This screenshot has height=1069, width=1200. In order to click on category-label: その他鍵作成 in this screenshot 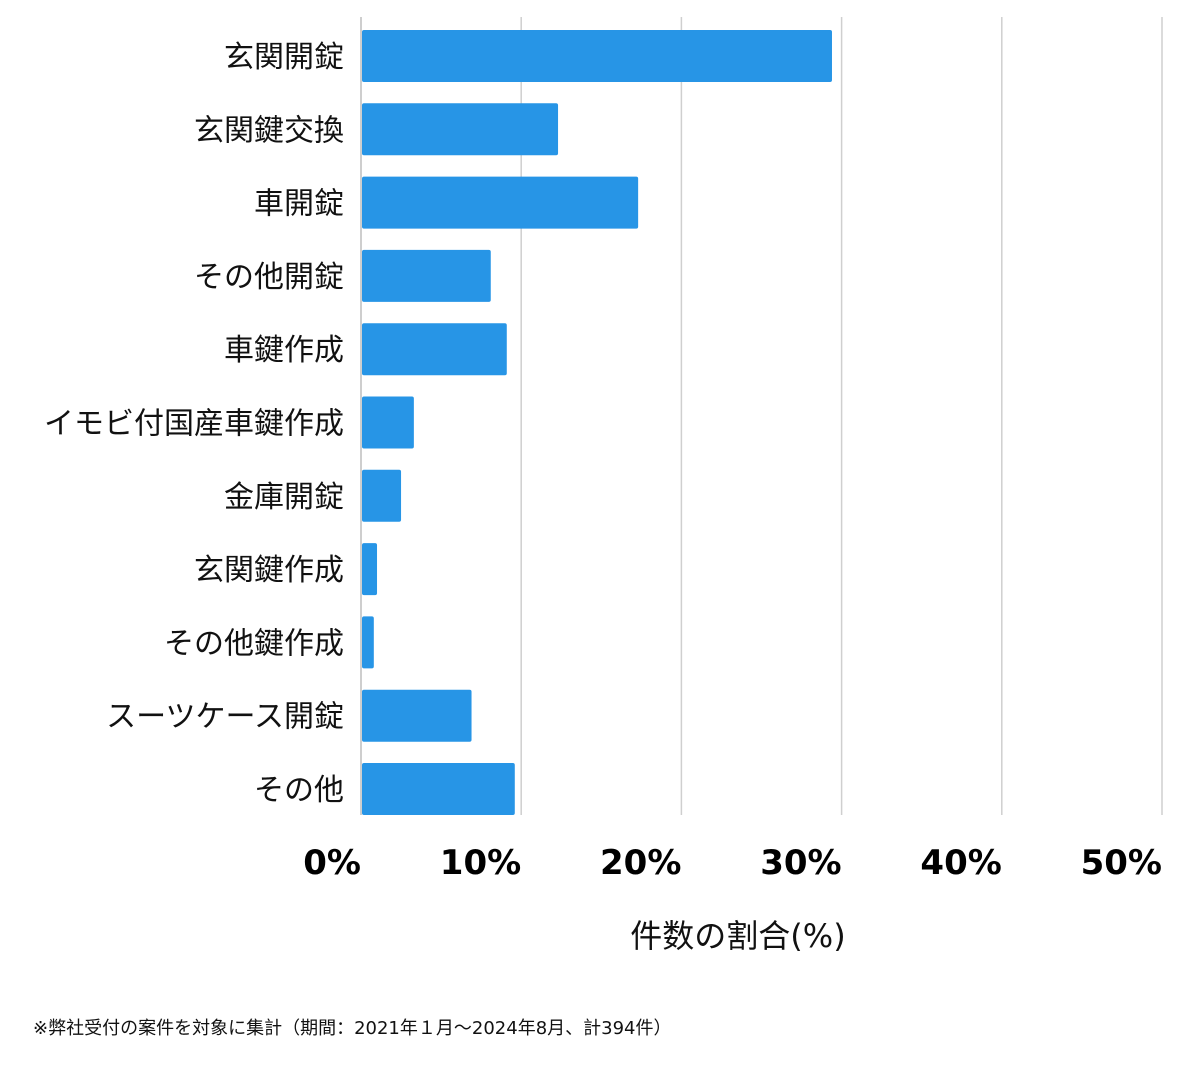, I will do `click(254, 643)`.